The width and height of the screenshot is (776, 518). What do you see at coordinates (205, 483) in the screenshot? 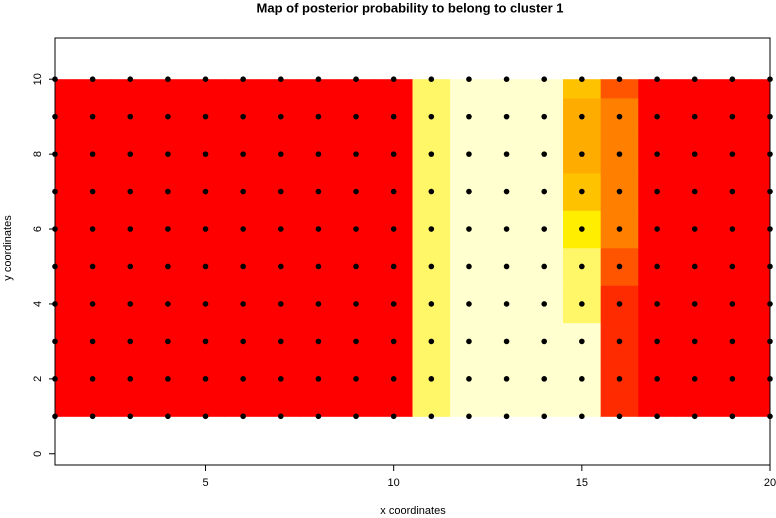
I see `x-tick-label: 5` at bounding box center [205, 483].